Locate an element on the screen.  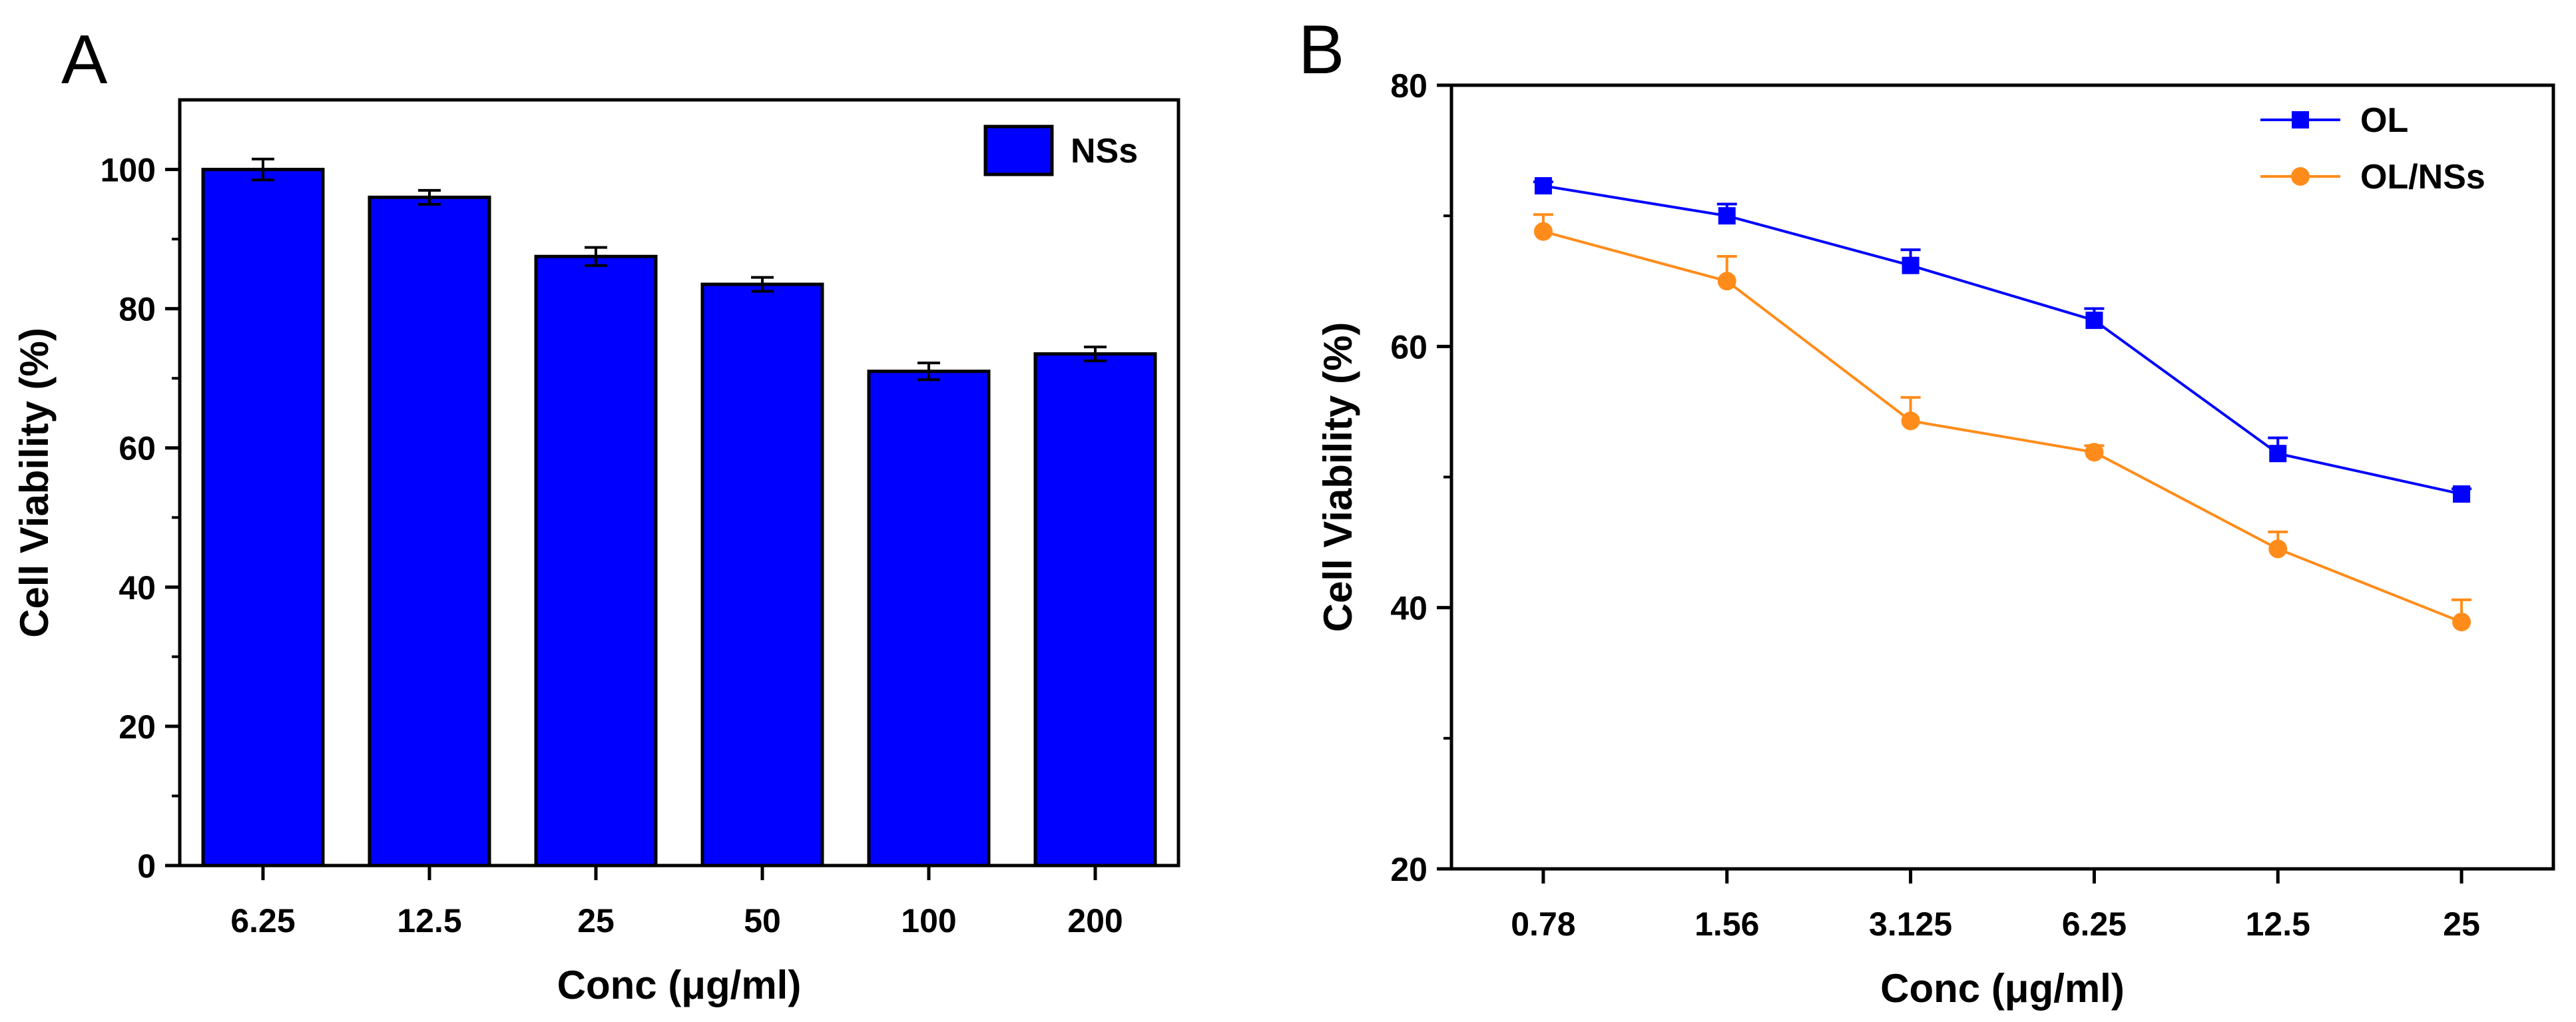
x-tick-label: 50 is located at coordinates (763, 920).